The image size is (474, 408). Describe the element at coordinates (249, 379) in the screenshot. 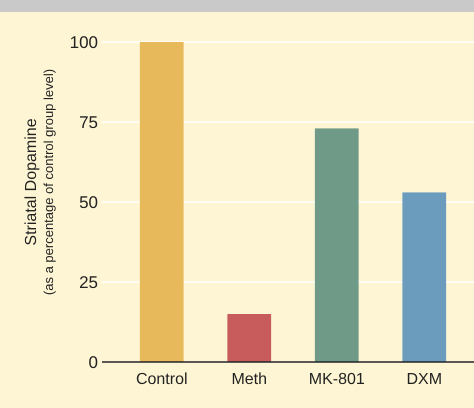

I see `x-tick-label: Meth` at that location.